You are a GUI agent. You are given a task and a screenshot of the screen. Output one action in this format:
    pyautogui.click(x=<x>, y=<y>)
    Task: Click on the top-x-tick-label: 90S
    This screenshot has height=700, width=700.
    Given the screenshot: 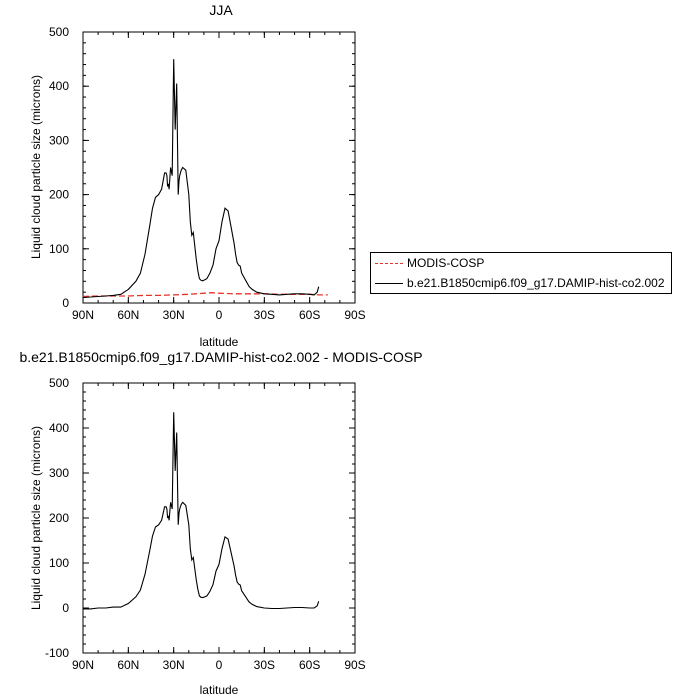 What is the action you would take?
    pyautogui.click(x=354, y=315)
    